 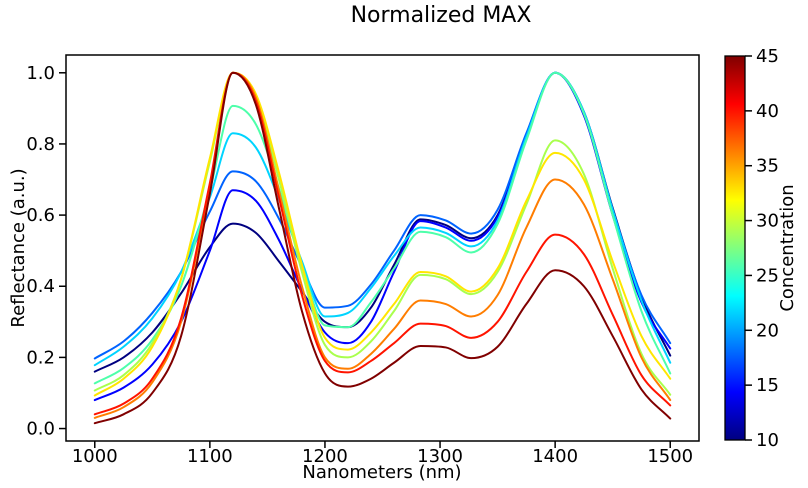 I want to click on colorbar-tick-label: 25, so click(x=767, y=275).